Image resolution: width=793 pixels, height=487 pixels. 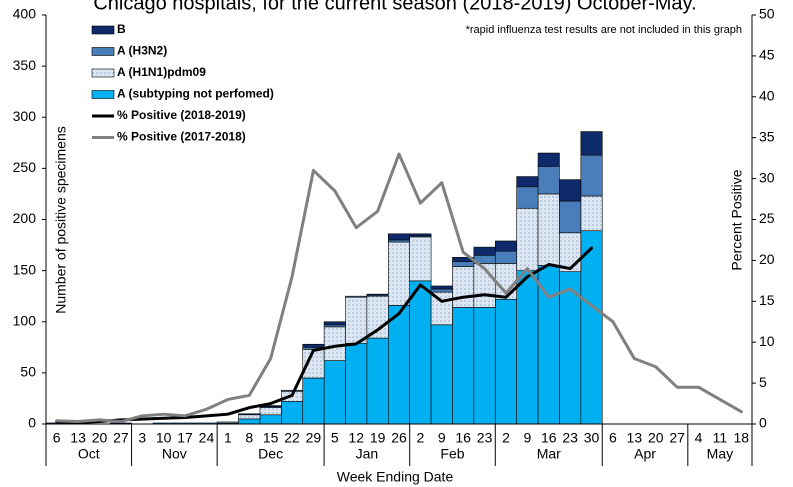 What do you see at coordinates (174, 454) in the screenshot?
I see `month-label: Nov` at bounding box center [174, 454].